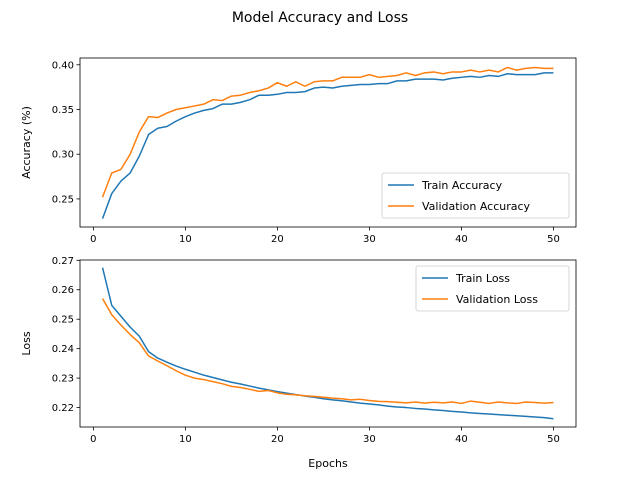 The height and width of the screenshot is (480, 640). What do you see at coordinates (63, 349) in the screenshot?
I see `y-tick-label: 0.24` at bounding box center [63, 349].